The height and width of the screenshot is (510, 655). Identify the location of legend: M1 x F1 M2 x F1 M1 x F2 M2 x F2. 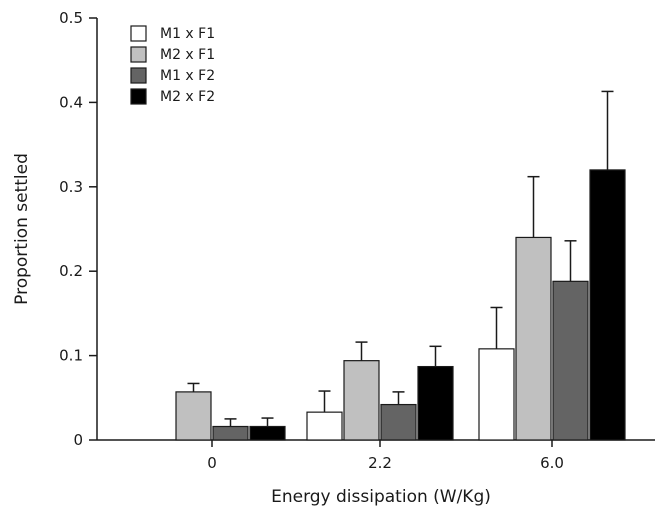
(172, 65).